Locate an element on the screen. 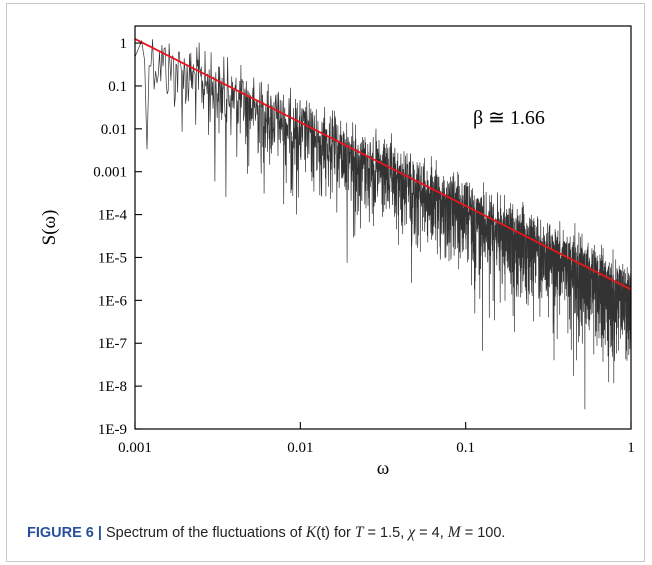  y-tick-label: 1E-5 is located at coordinates (112, 258).